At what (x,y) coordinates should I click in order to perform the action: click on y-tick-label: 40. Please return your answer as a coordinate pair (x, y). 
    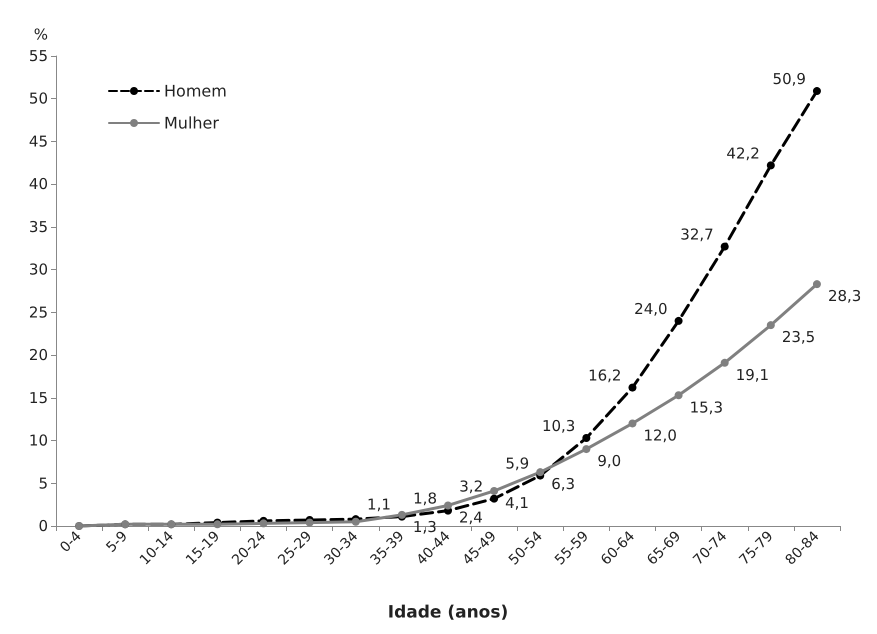
    Looking at the image, I should click on (38, 184).